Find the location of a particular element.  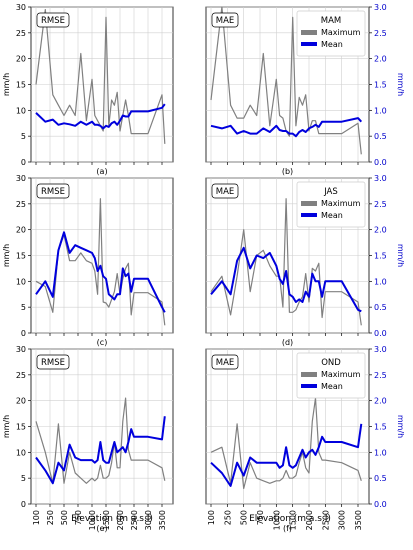

x-tick-label: 1500 is located at coordinates (293, 520).